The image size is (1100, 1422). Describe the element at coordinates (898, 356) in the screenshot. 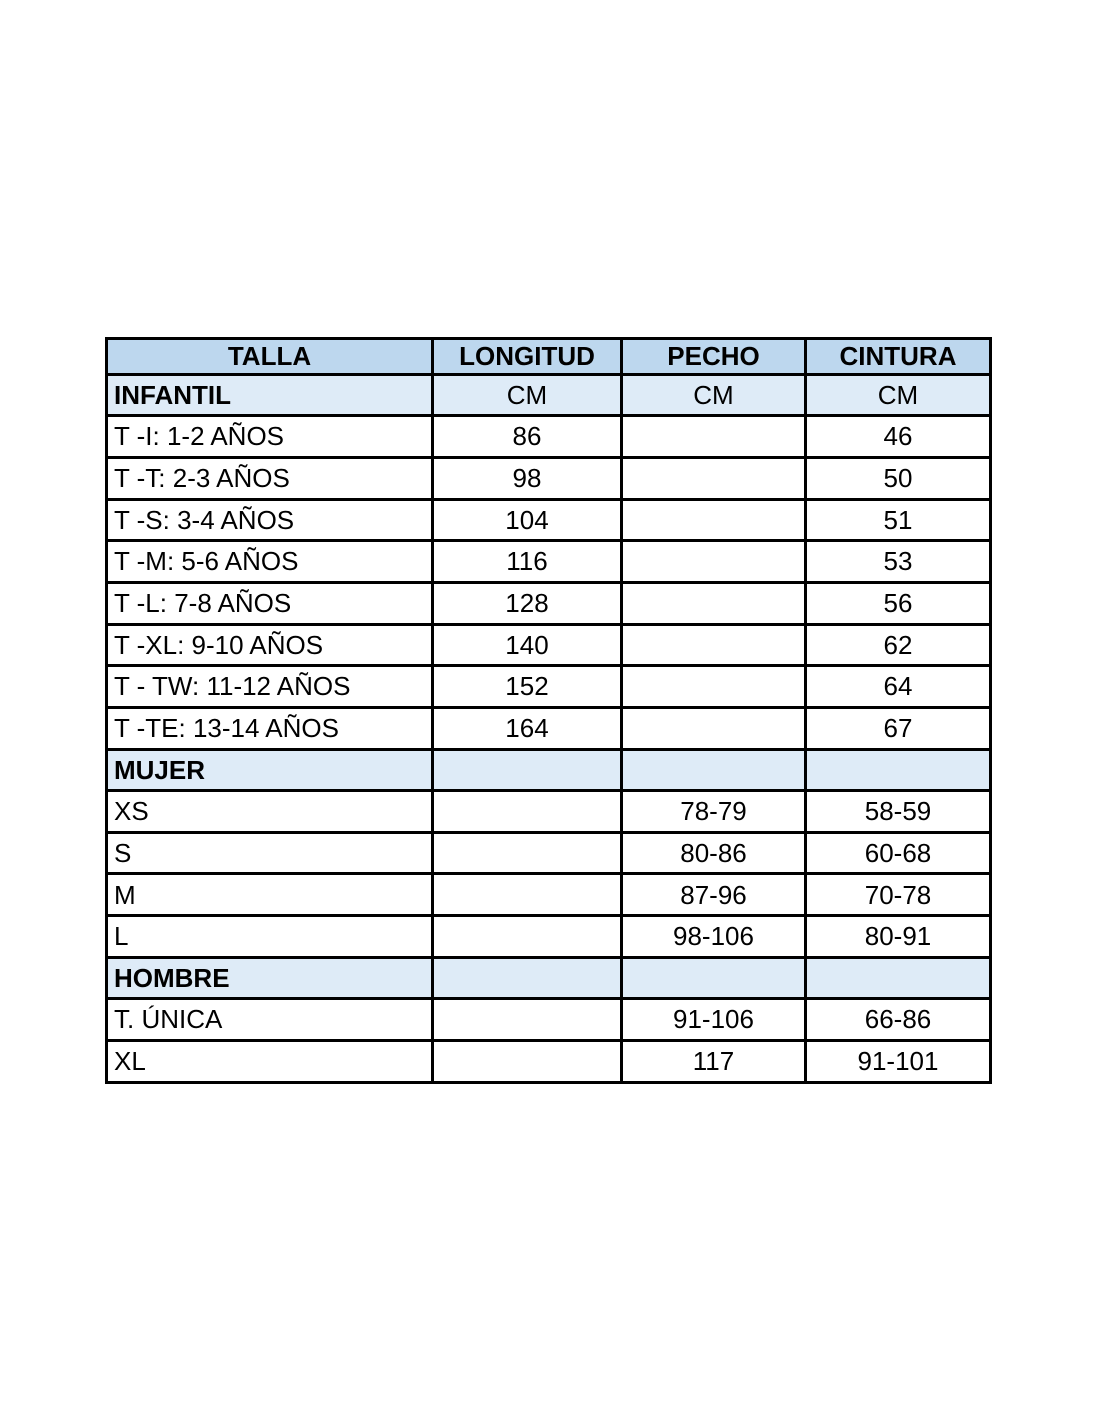

I see `column-header-cintura: CINTURA` at that location.